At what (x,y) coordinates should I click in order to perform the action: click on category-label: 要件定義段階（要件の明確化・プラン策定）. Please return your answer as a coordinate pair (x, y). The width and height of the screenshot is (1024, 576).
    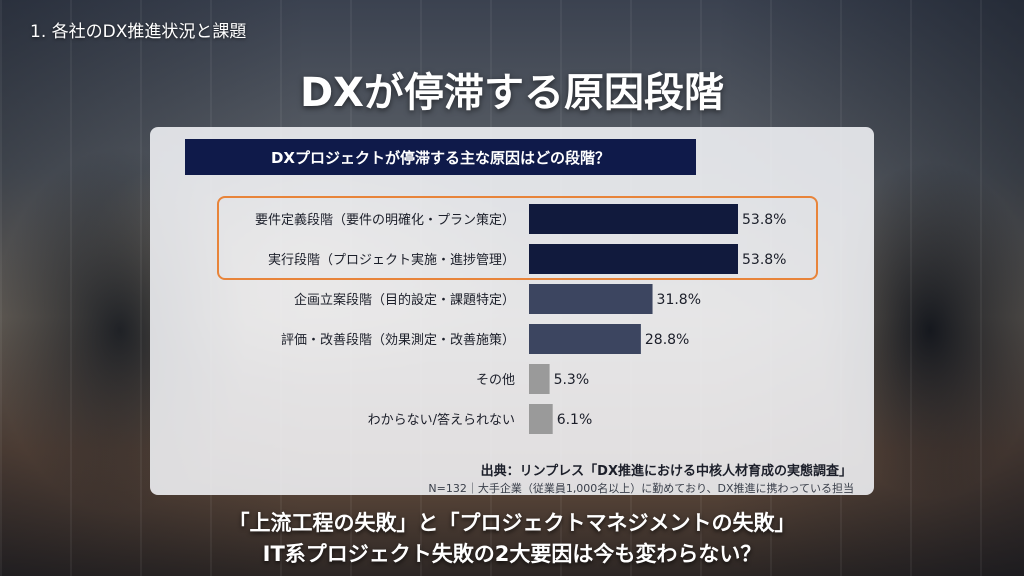
    Looking at the image, I should click on (385, 220).